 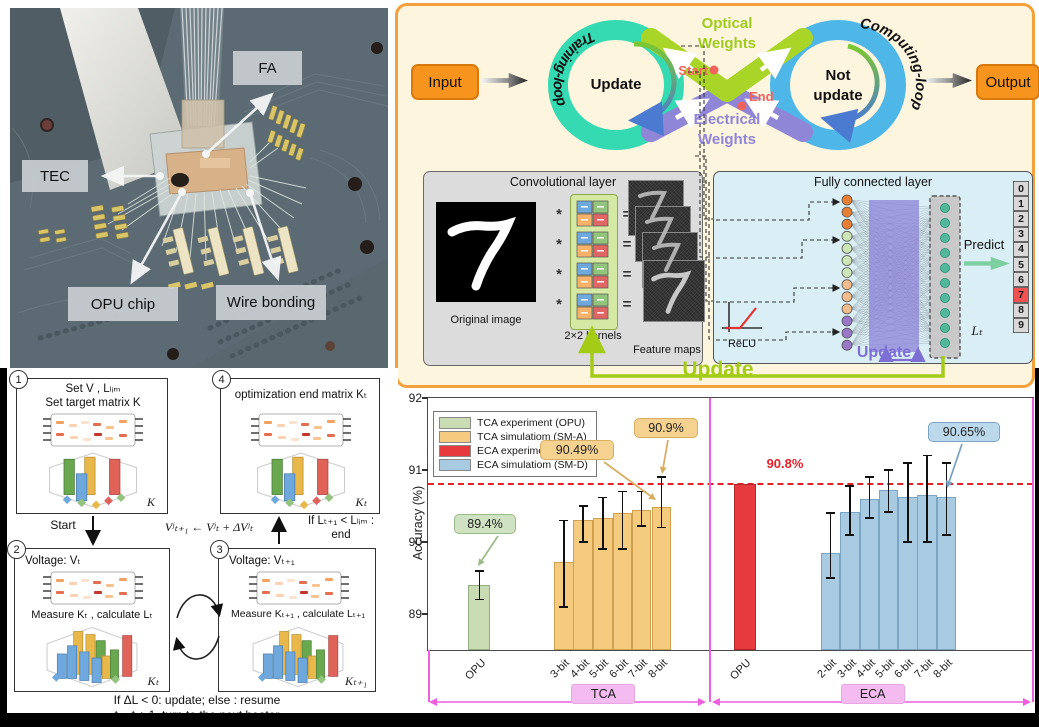 What do you see at coordinates (908, 542) in the screenshot?
I see `errcap-bot-ECA-6-bit` at bounding box center [908, 542].